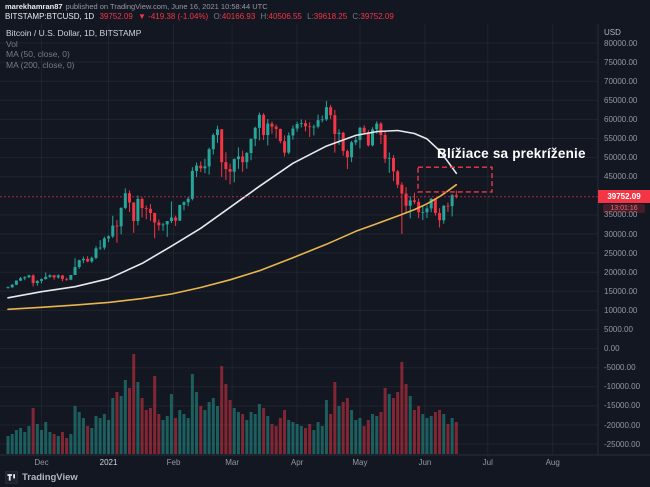 The height and width of the screenshot is (487, 650). I want to click on low-value: 39618.25, so click(330, 16).